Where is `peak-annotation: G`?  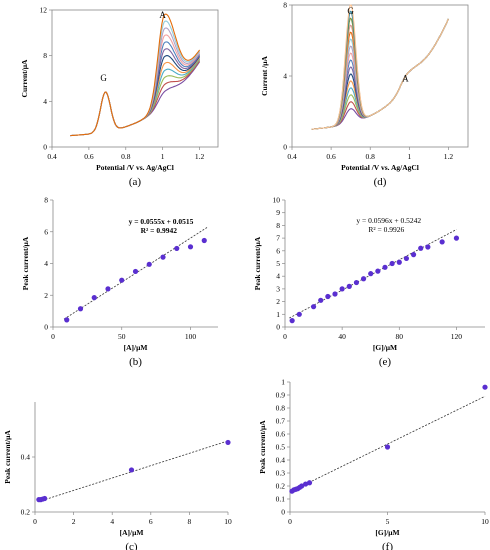 peak-annotation: G is located at coordinates (103, 78).